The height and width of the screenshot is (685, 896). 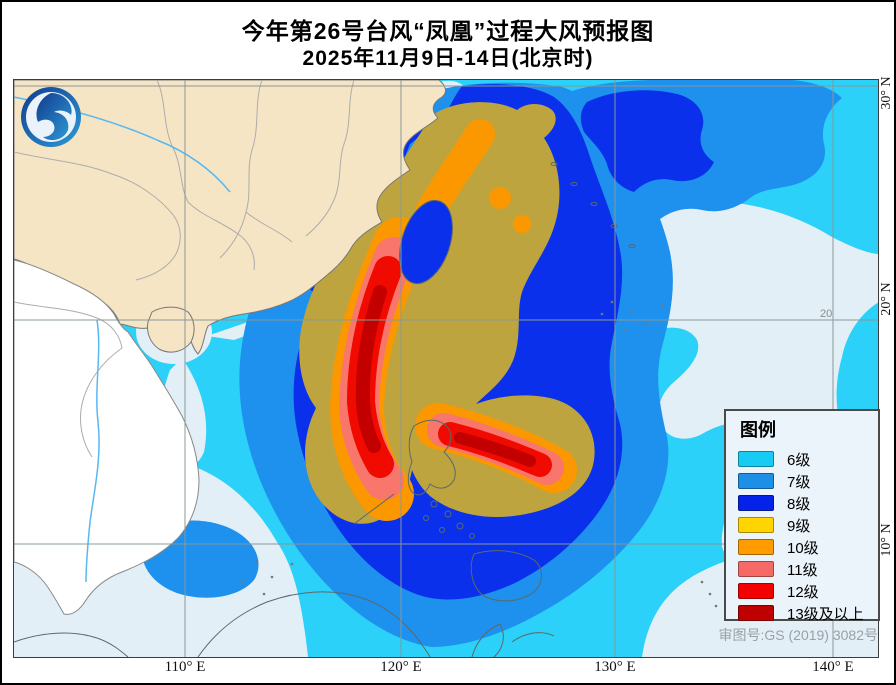 I want to click on taiwan-island, so click(x=426, y=242).